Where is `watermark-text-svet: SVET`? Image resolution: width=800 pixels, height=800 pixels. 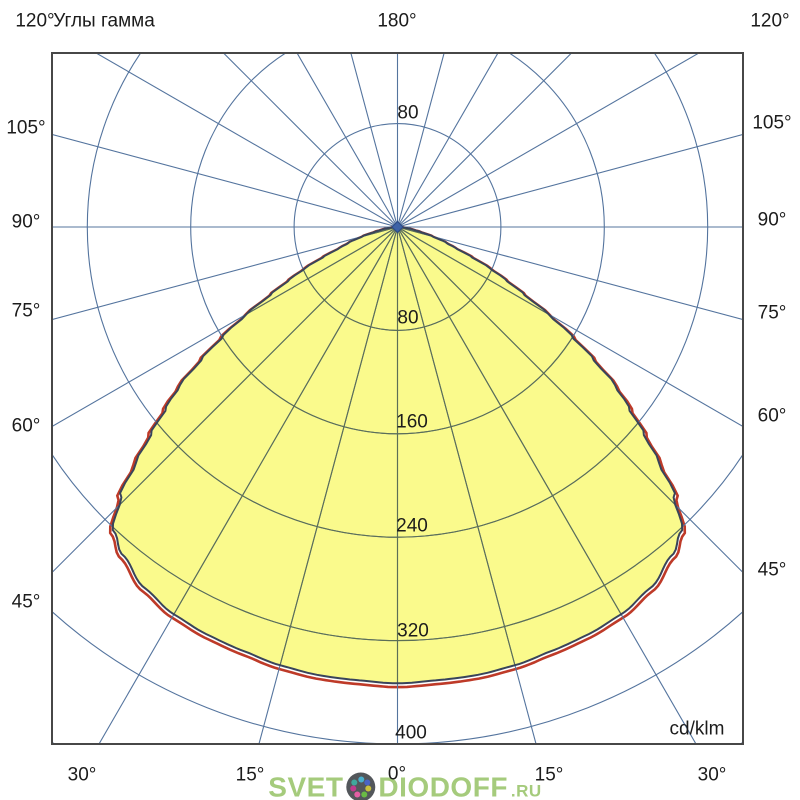
watermark-text-svet: SVET is located at coordinates (306, 785).